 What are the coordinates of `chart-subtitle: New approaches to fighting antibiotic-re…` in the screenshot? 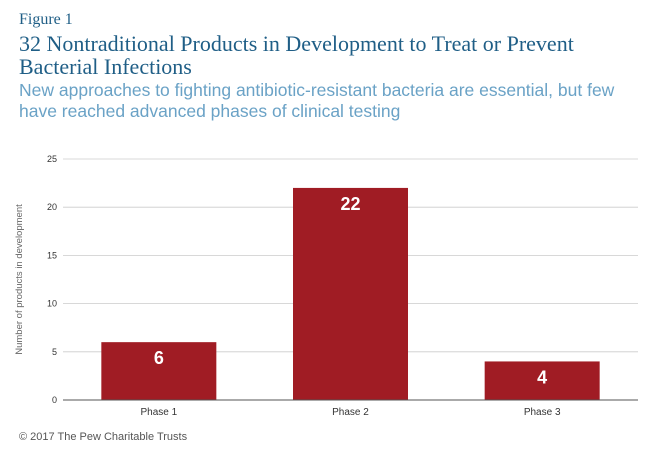 It's located at (317, 100).